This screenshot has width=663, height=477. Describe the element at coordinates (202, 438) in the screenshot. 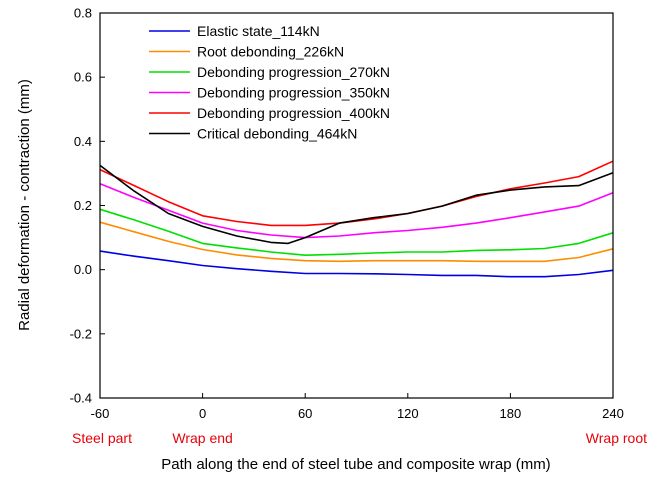

I see `region-annotation-1: Wrap end` at that location.